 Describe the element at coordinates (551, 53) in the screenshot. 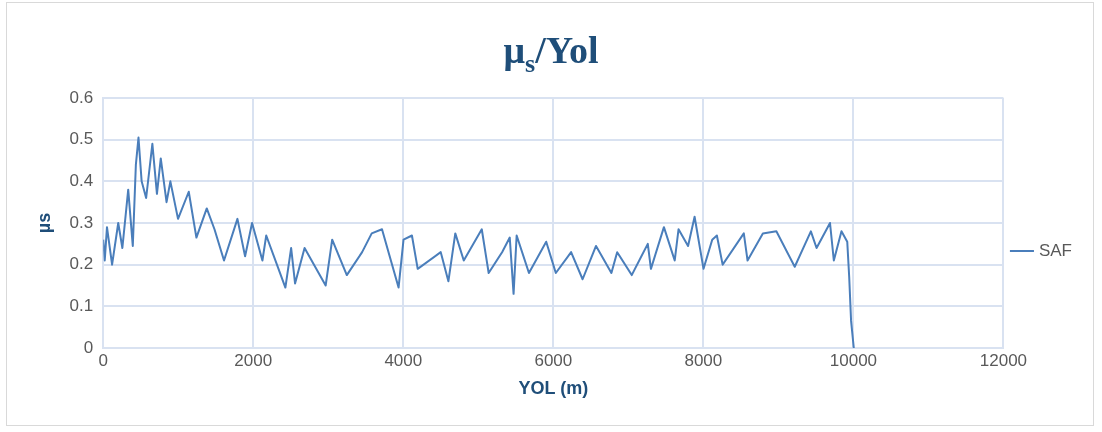

I see `chart-title: μ$_{s}$/Yol` at that location.